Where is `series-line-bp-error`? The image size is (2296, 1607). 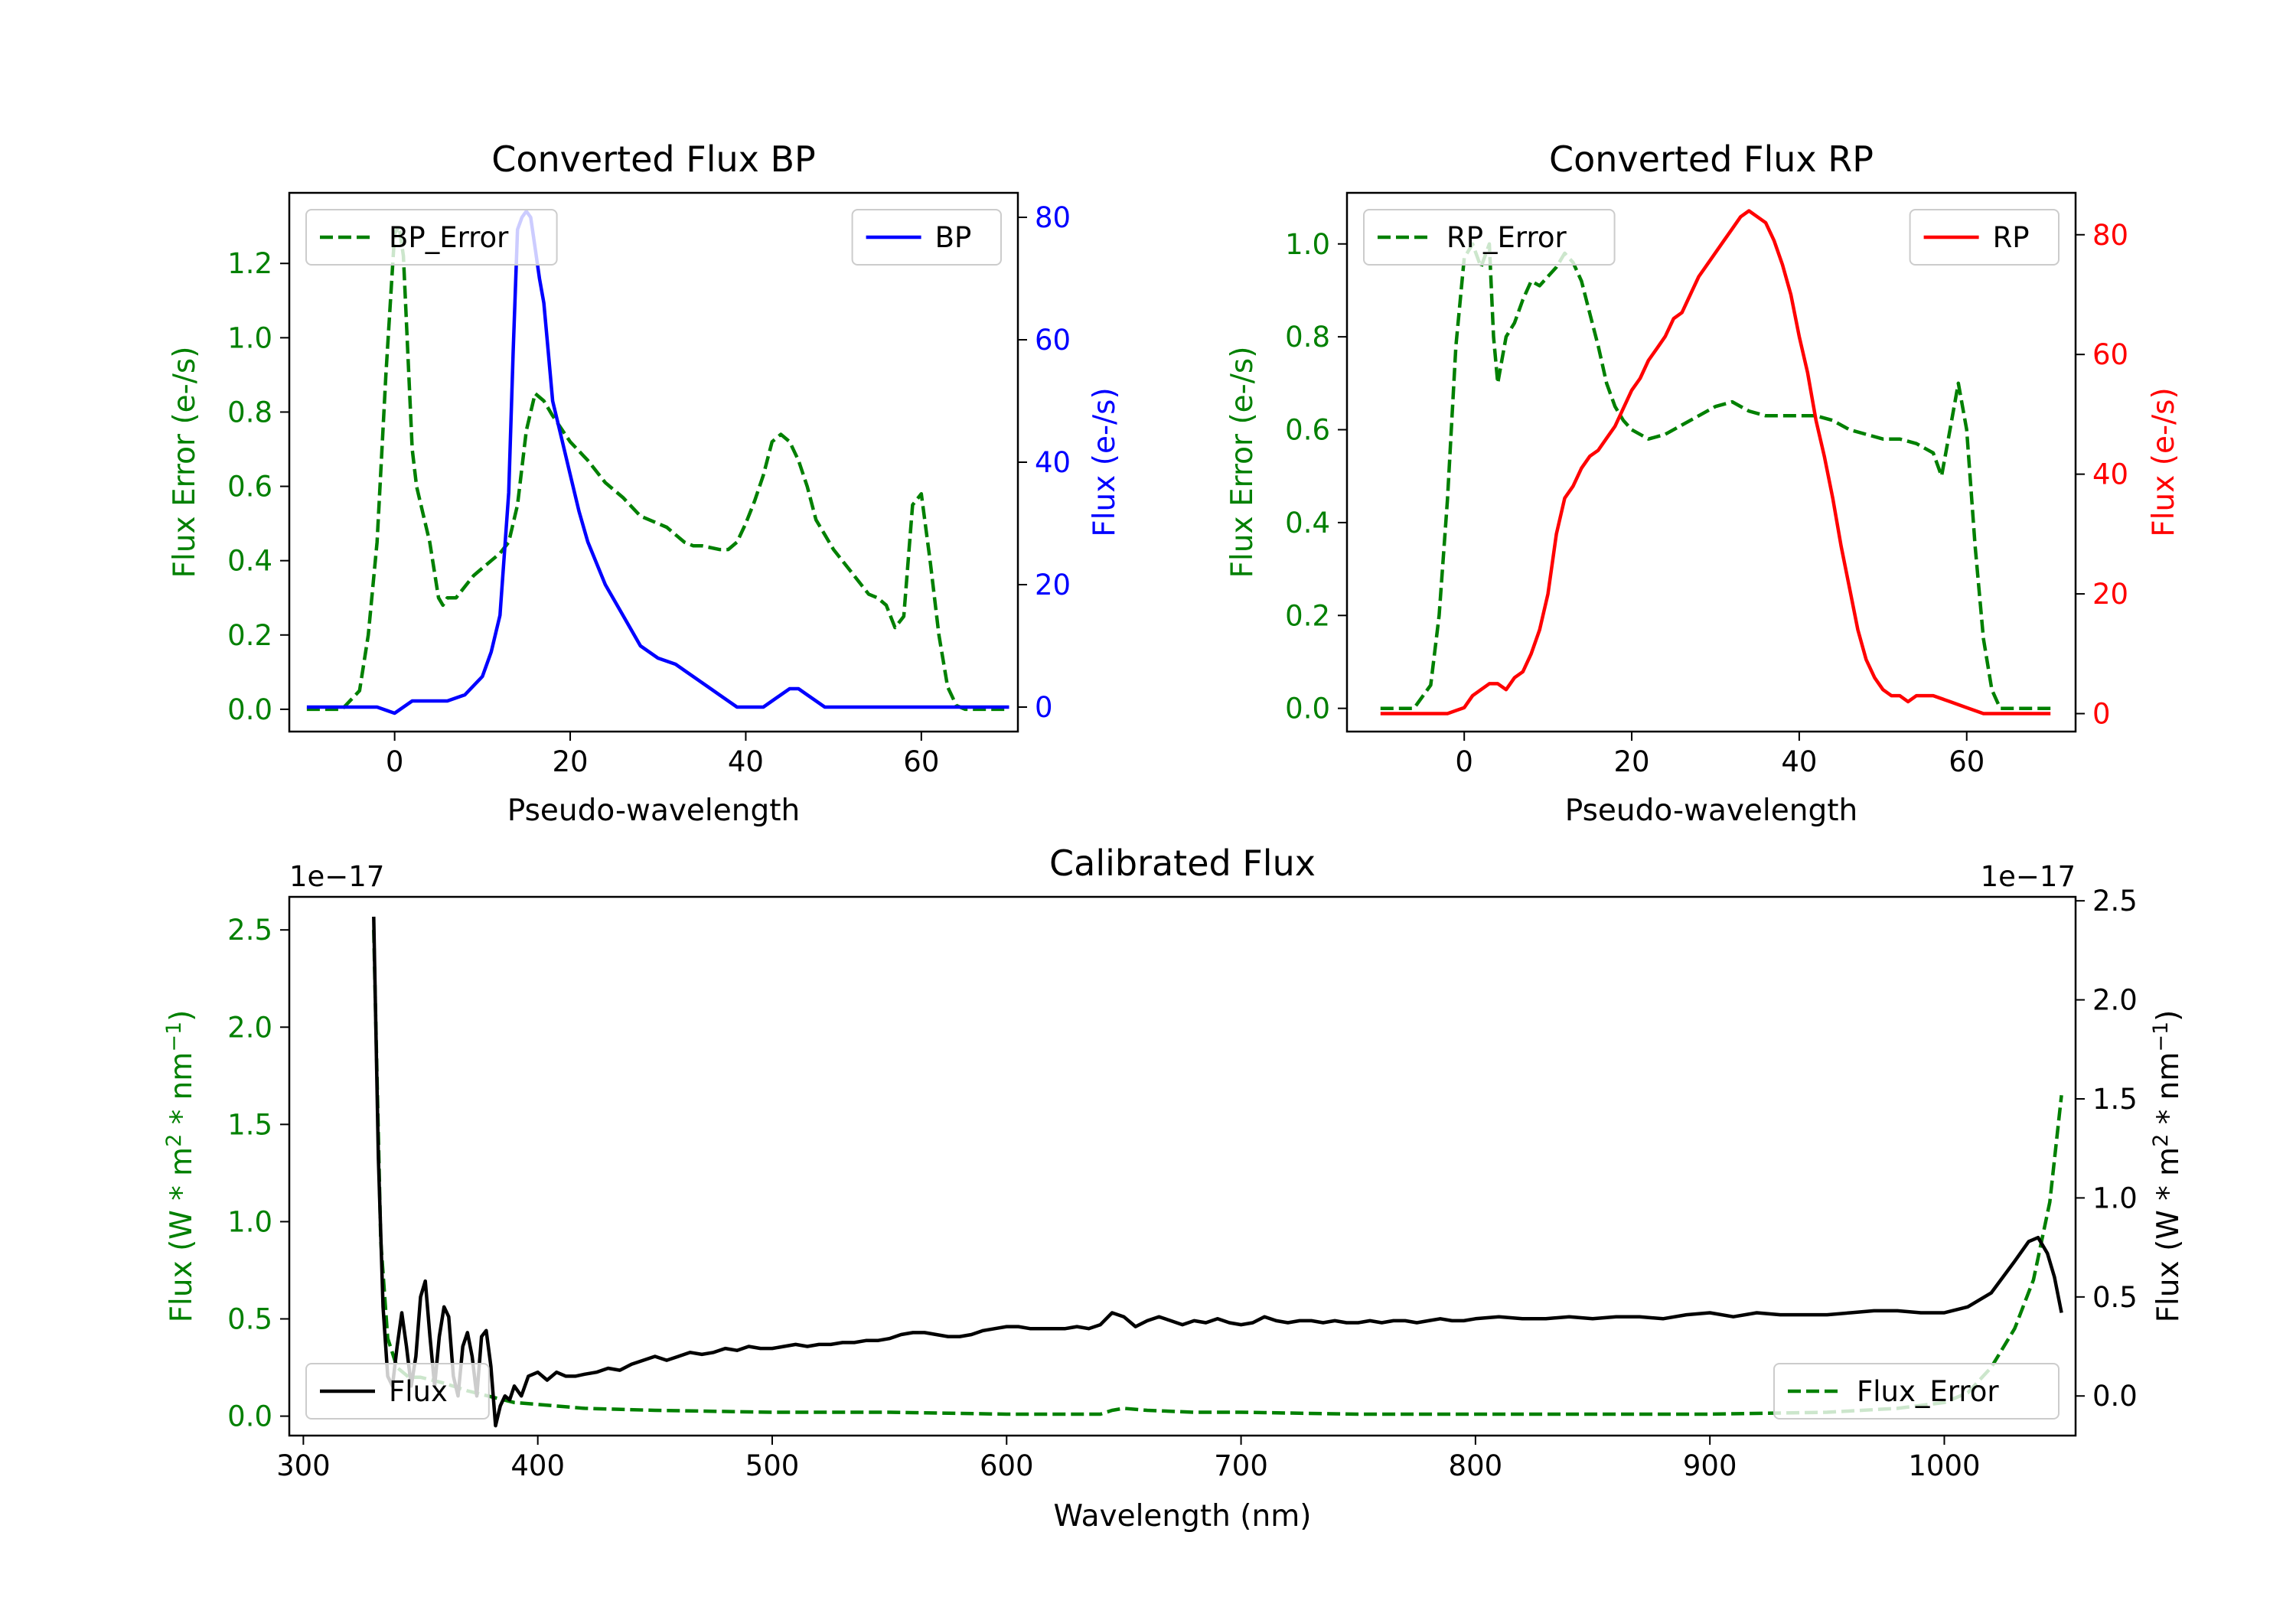
series-line-bp-error is located at coordinates (657, 468).